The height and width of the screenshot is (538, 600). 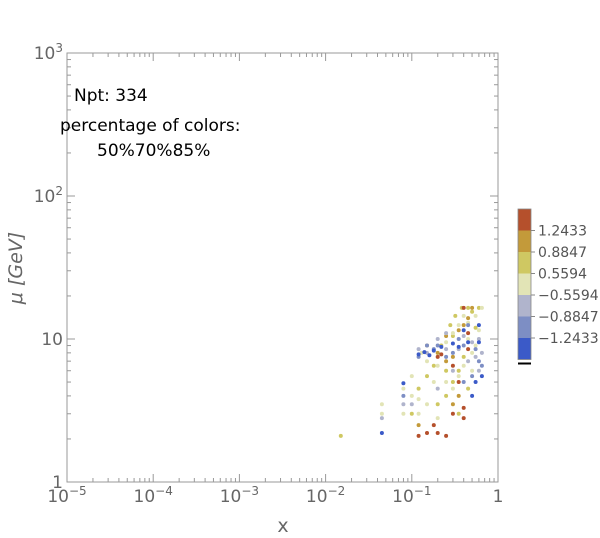 What do you see at coordinates (568, 318) in the screenshot?
I see `legend-label: −0.8847` at bounding box center [568, 318].